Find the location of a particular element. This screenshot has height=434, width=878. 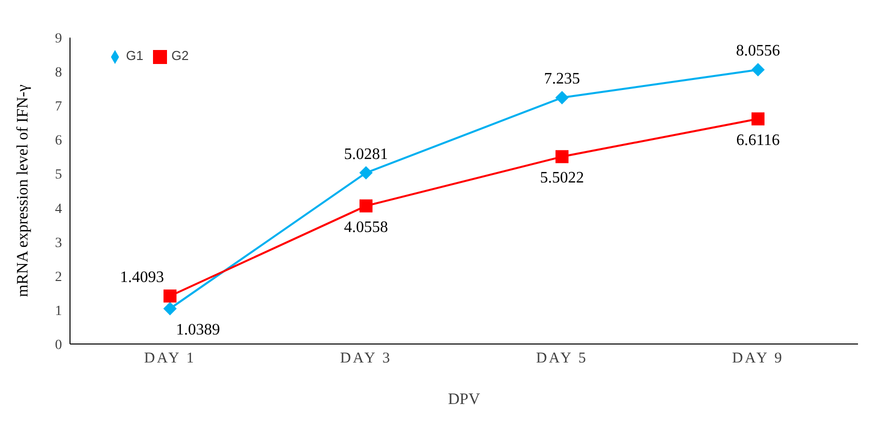

y-tick-label: 1 is located at coordinates (58, 311).